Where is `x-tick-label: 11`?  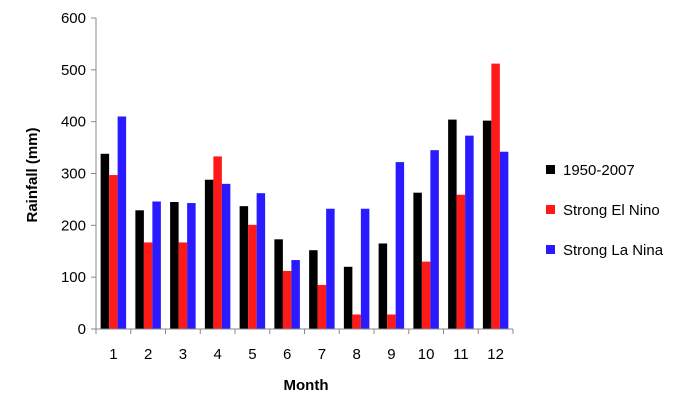
x-tick-label: 11 is located at coordinates (461, 354).